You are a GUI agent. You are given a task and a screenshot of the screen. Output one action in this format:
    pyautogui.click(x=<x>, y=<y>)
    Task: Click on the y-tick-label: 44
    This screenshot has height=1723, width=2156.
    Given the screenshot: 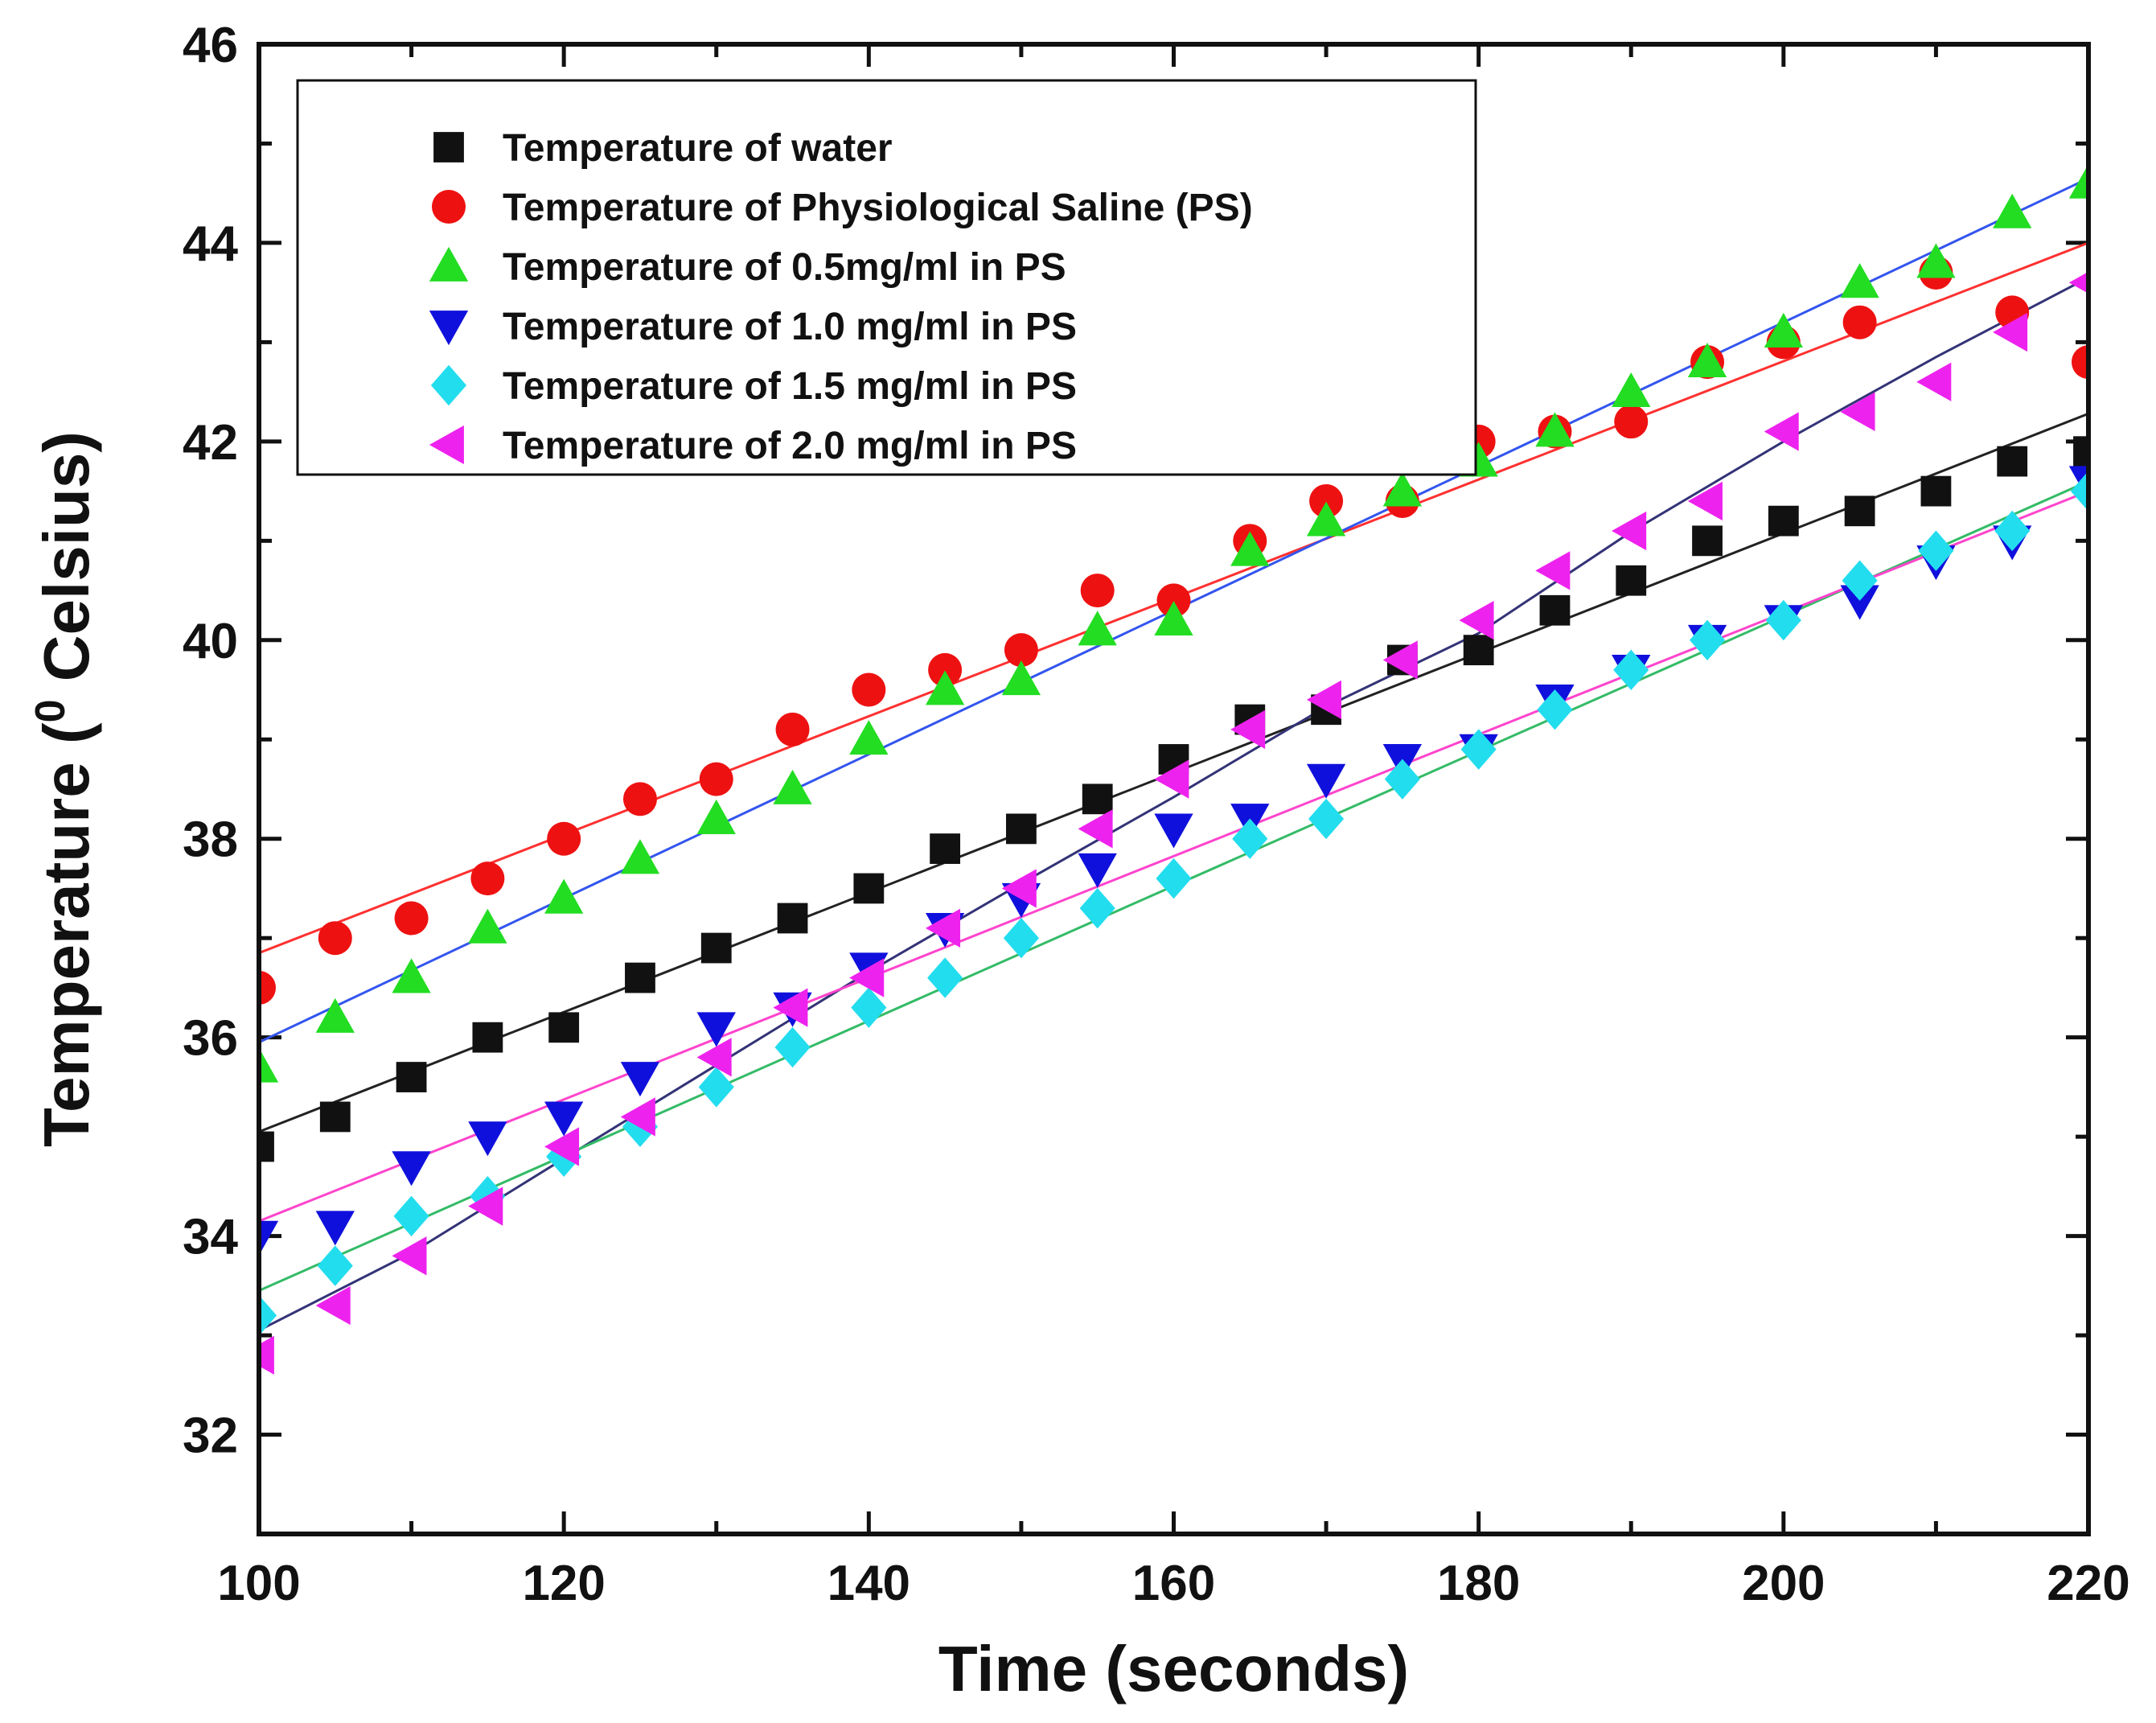 What is the action you would take?
    pyautogui.click(x=210, y=244)
    